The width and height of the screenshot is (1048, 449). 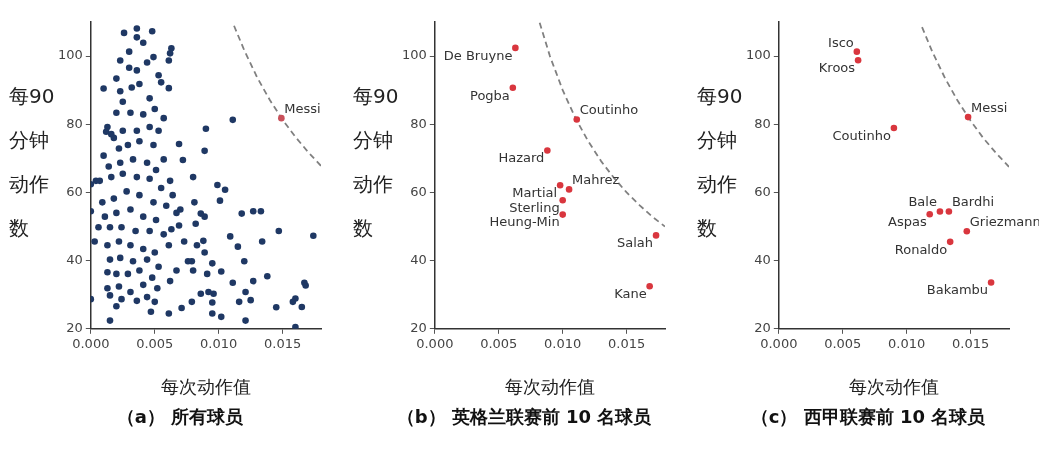 I want to click on text: （b） 英格兰联赛前 10 名球员, so click(x=524, y=417).